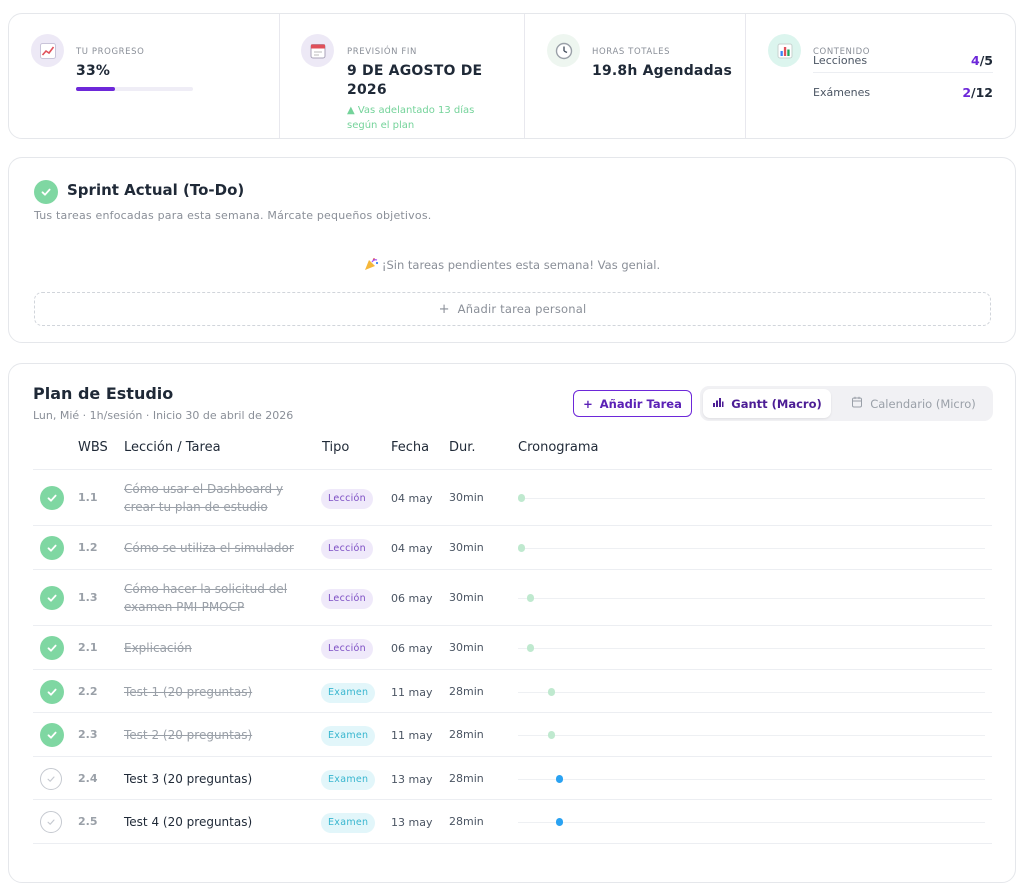  What do you see at coordinates (662, 71) in the screenshot?
I see `hours-value: 19.8h Agendadas` at bounding box center [662, 71].